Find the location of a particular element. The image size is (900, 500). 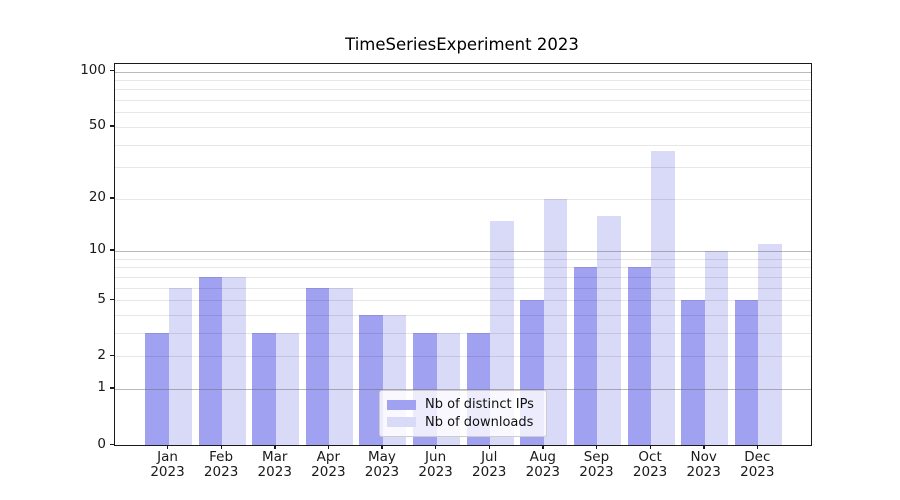

bar-distinct-ips-oct is located at coordinates (639, 356).